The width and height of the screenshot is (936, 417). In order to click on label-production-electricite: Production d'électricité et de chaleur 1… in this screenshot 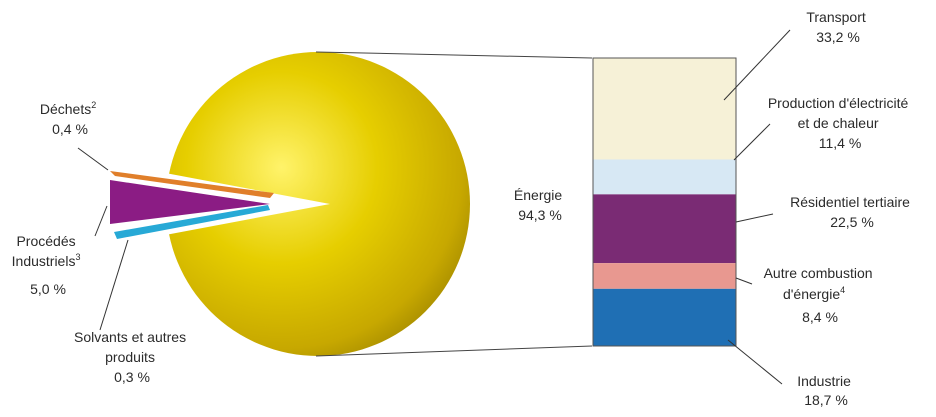, I will do `click(840, 123)`.